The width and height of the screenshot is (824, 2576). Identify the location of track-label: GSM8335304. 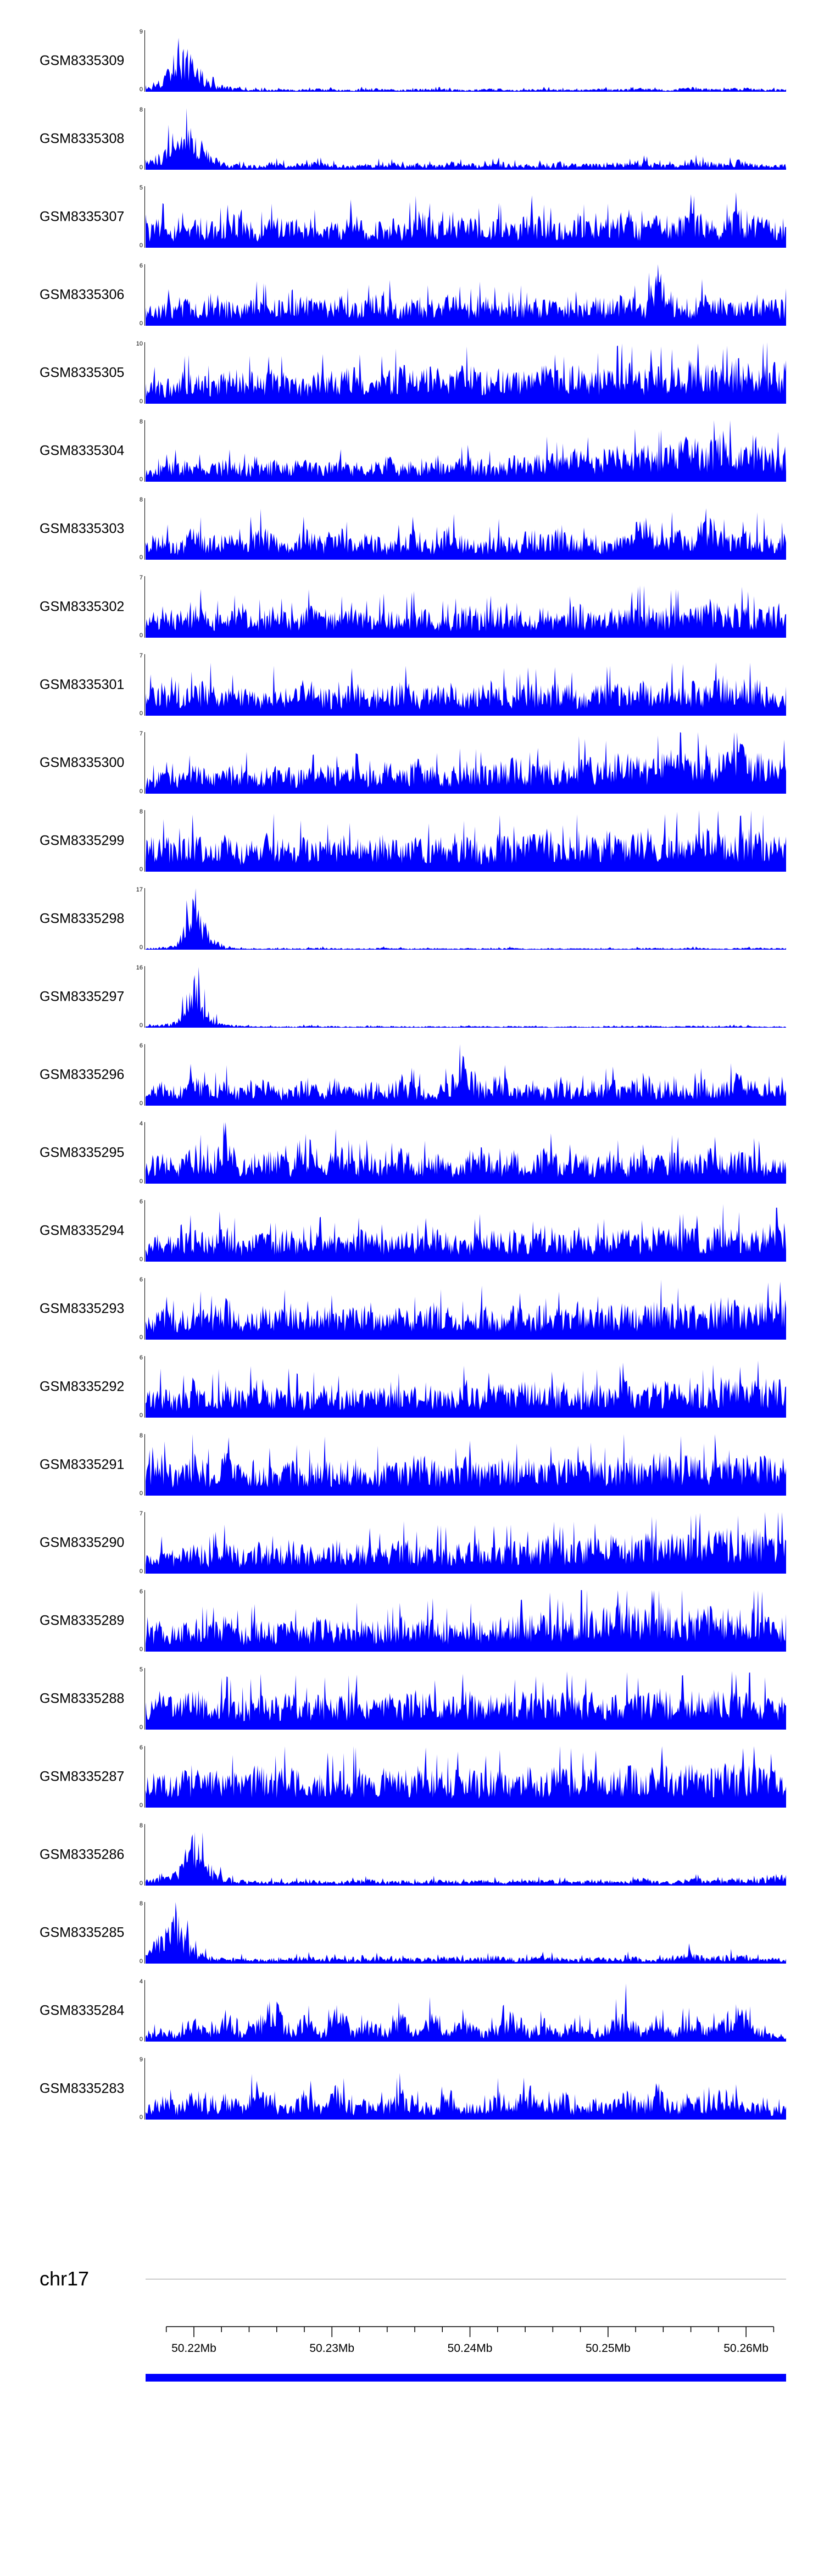
(83, 451).